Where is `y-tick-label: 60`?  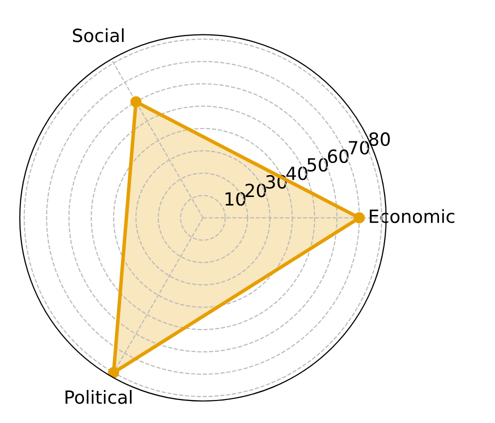 y-tick-label: 60 is located at coordinates (338, 156).